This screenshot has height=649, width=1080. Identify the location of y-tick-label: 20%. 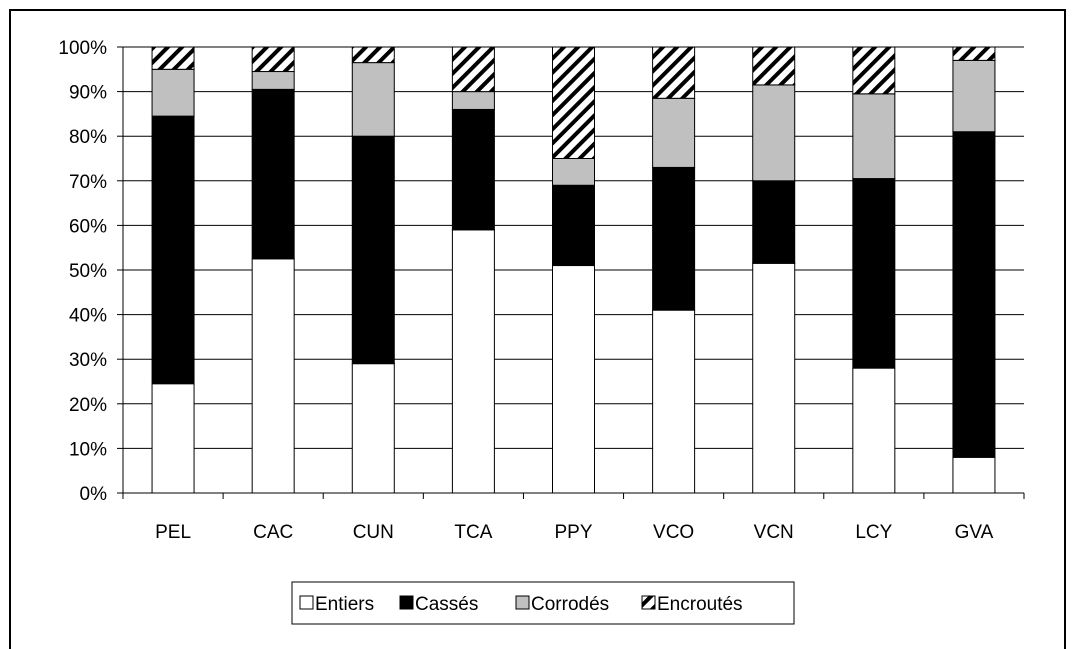
(88, 405).